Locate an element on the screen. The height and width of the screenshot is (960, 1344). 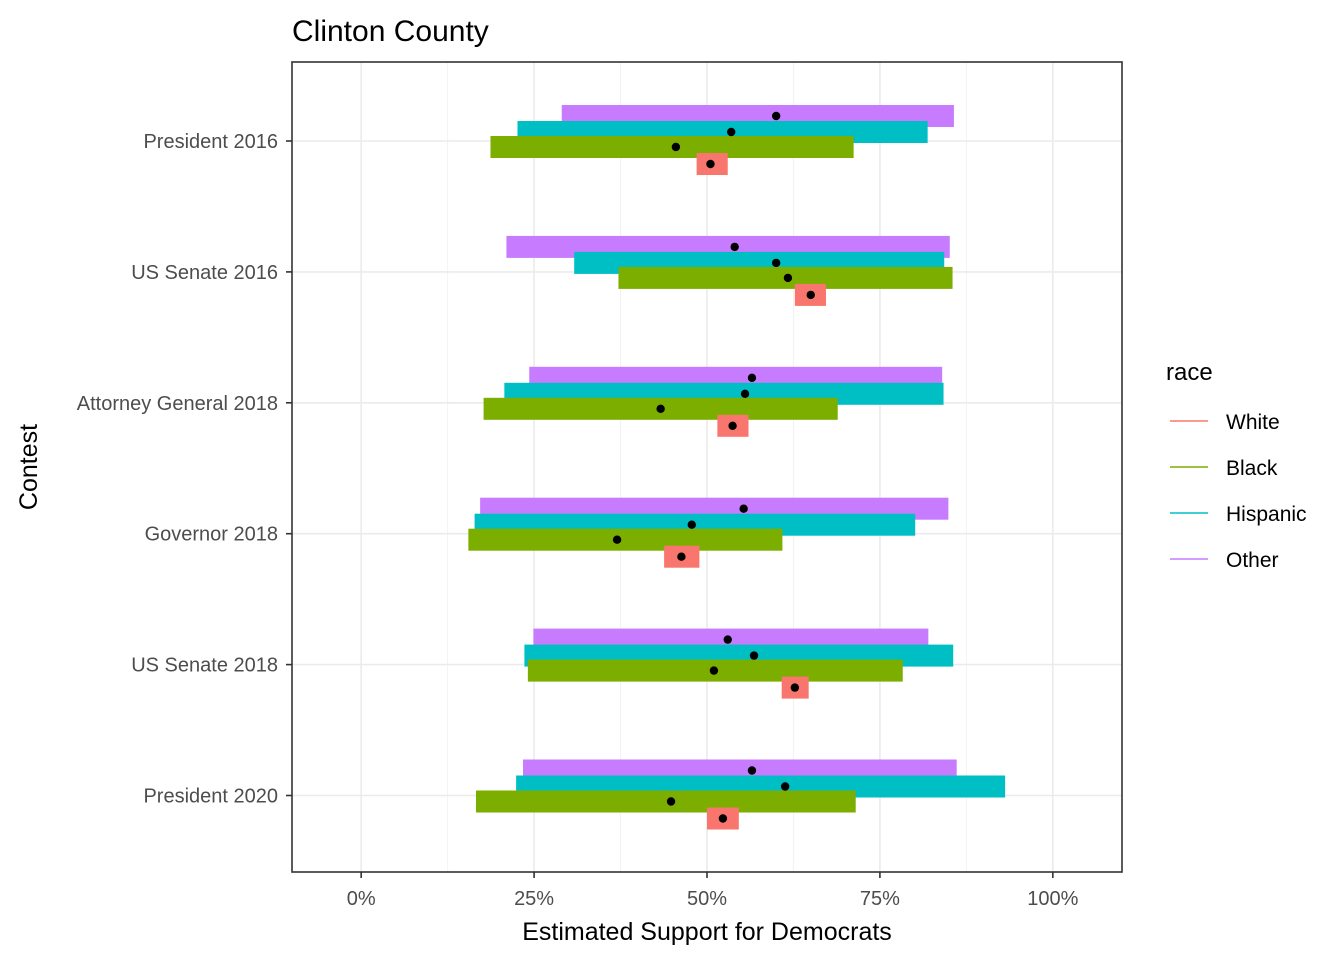
point-estimate-white-us-senate-2016 is located at coordinates (810, 295).